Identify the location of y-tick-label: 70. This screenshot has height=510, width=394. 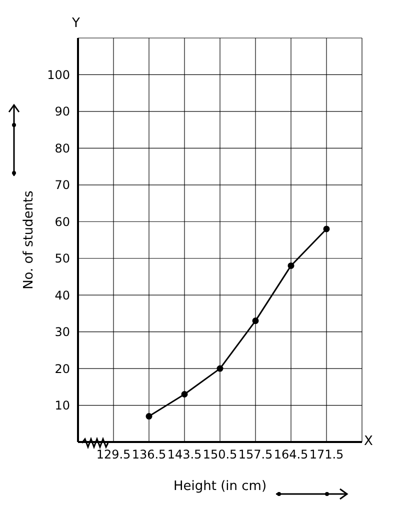
(62, 185).